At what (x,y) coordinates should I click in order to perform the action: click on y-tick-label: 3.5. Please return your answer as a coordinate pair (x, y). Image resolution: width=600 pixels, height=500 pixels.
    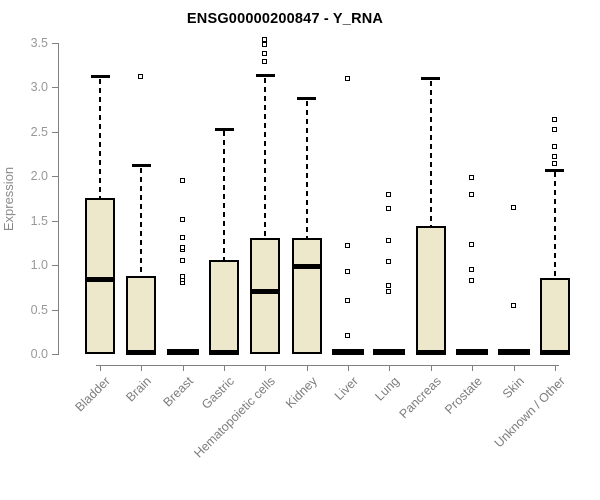
    Looking at the image, I should click on (39, 43).